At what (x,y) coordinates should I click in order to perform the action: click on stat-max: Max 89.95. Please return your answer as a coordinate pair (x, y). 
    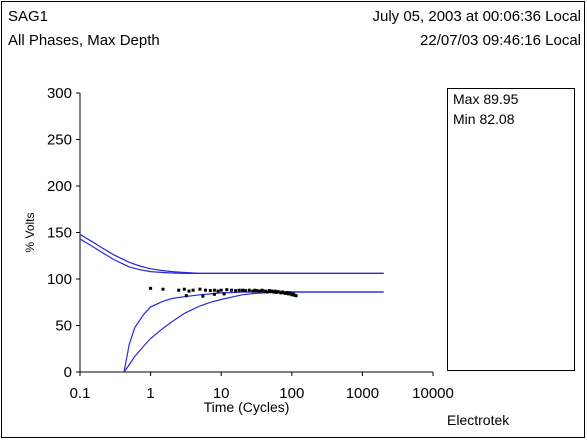
    Looking at the image, I should click on (485, 99).